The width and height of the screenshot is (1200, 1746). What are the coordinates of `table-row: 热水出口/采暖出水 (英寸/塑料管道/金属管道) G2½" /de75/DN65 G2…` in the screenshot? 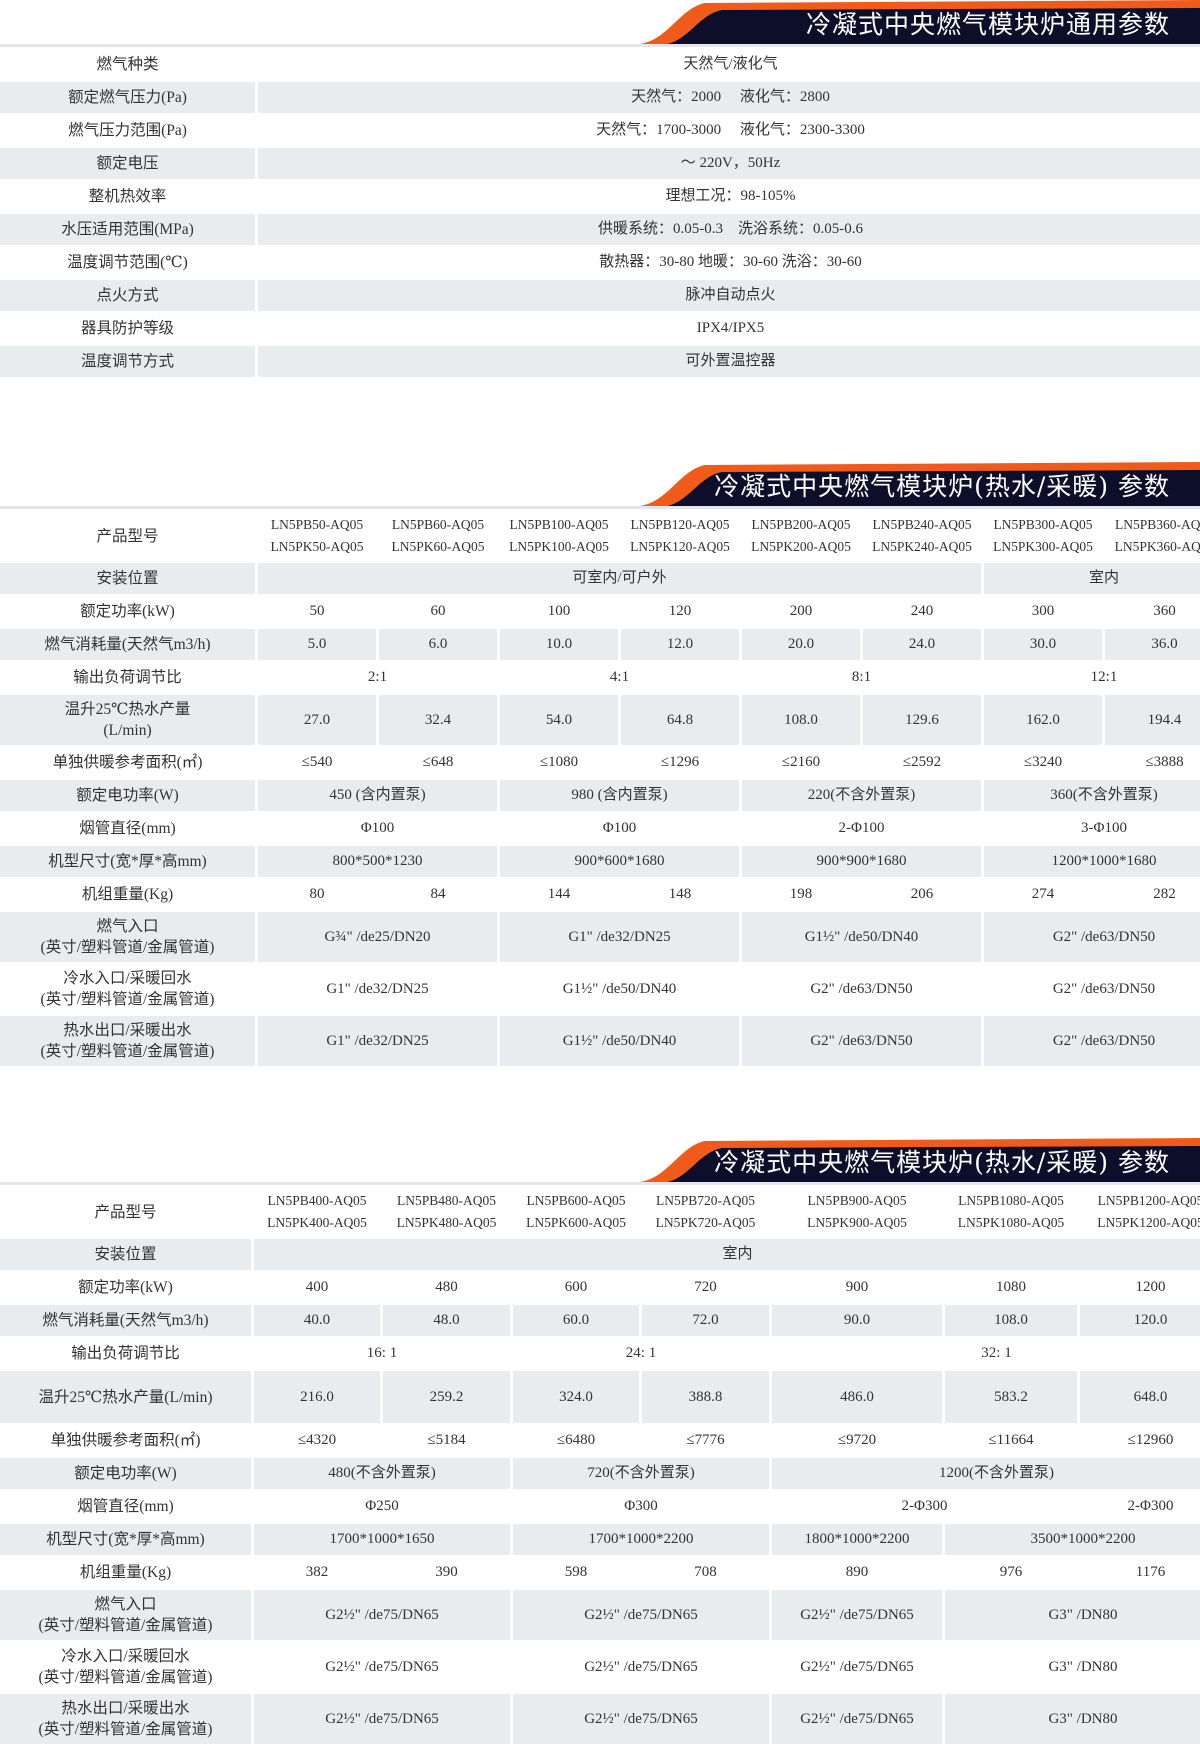 It's located at (600, 1719).